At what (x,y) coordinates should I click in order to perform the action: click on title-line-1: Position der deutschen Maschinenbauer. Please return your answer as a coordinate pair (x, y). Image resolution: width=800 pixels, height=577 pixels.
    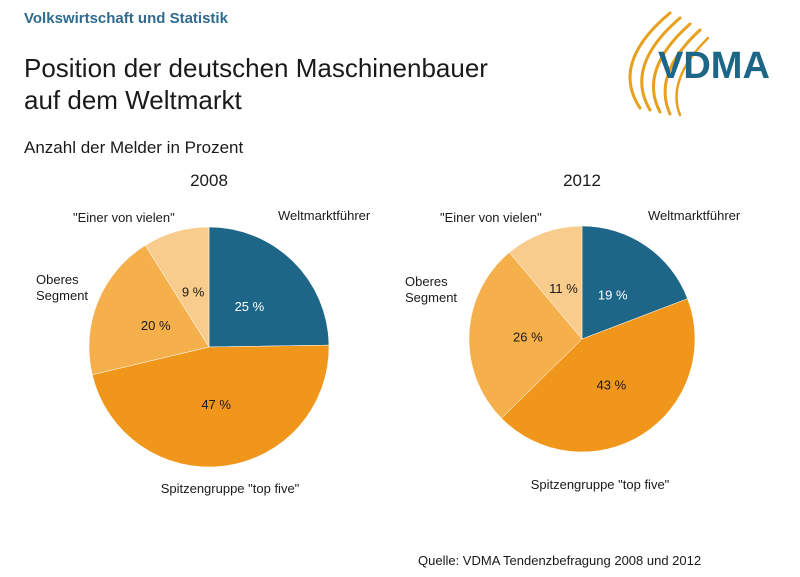
    Looking at the image, I should click on (256, 68).